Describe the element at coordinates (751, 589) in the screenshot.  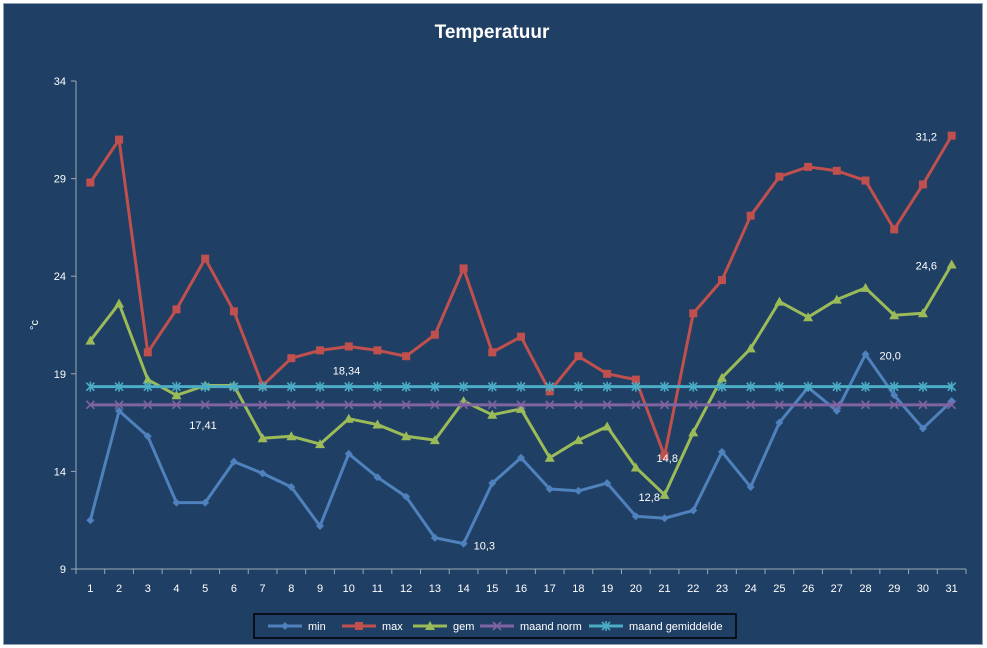
I see `x-tick-label: 24` at that location.